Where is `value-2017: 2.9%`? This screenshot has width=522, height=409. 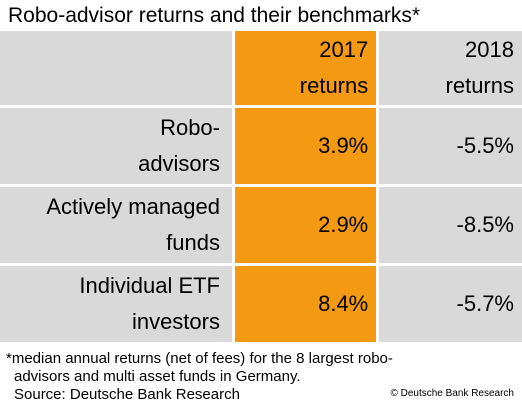 value-2017: 2.9% is located at coordinates (305, 225).